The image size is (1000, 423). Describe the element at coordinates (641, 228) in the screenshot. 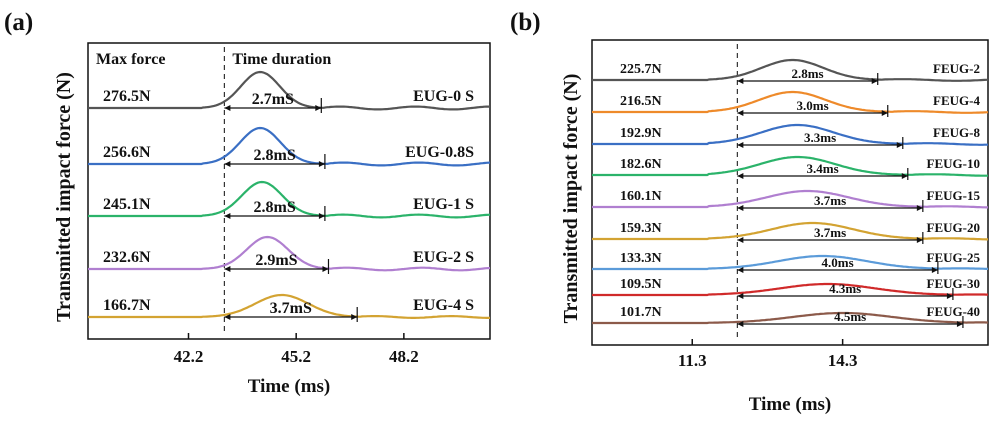

I see `max-force-label: 159.3N` at that location.